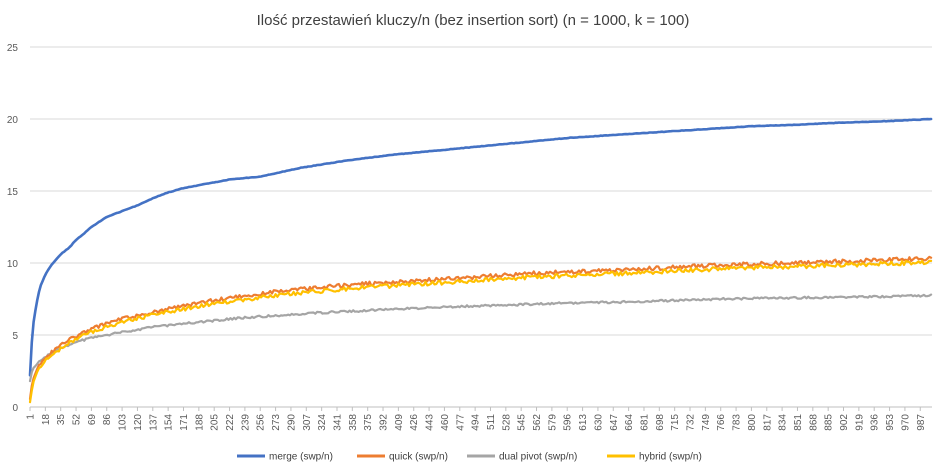  Describe the element at coordinates (706, 422) in the screenshot. I see `x-tick-label: 749` at that location.